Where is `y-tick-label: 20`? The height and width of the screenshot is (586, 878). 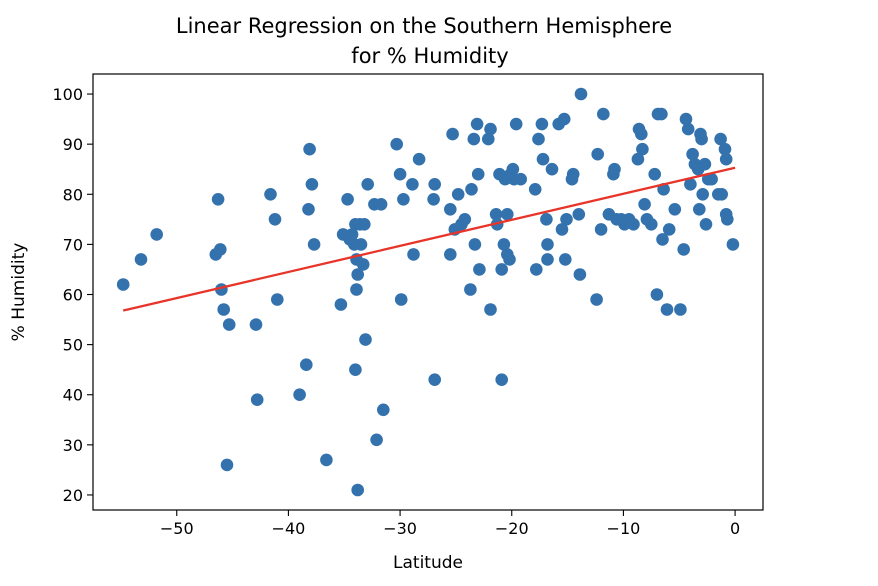
y-tick-label: 20 is located at coordinates (73, 495).